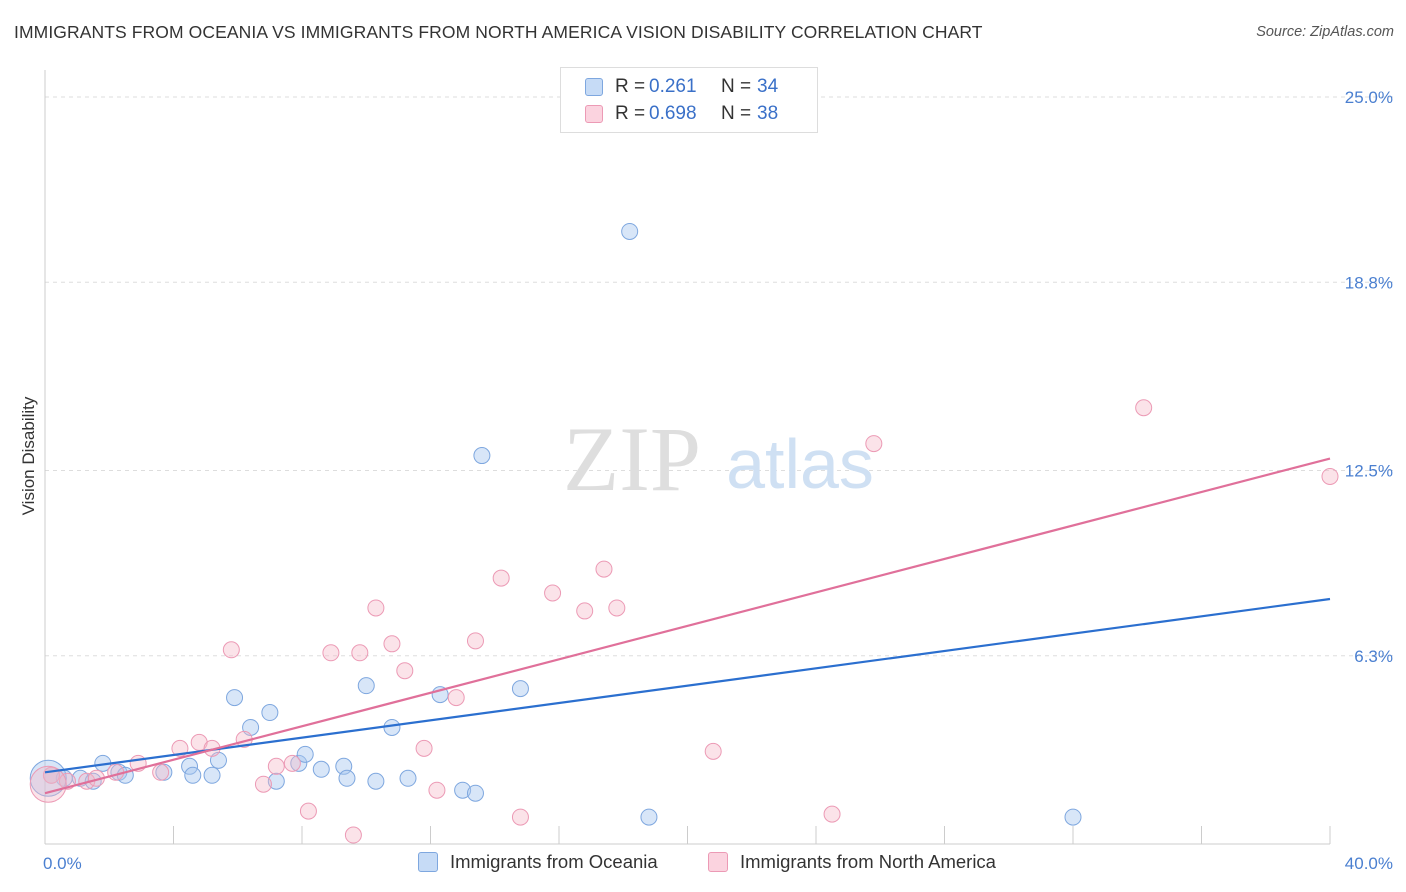 The height and width of the screenshot is (892, 1406). I want to click on watermark: ZIP atlas, so click(718, 459).